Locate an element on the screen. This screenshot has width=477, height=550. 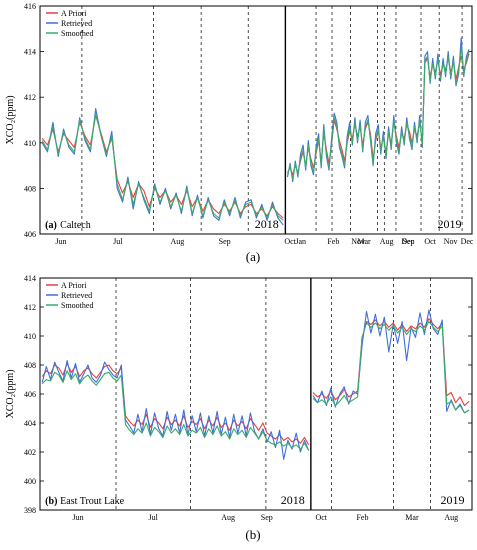
y-tick-label: 398 is located at coordinates (30, 510).